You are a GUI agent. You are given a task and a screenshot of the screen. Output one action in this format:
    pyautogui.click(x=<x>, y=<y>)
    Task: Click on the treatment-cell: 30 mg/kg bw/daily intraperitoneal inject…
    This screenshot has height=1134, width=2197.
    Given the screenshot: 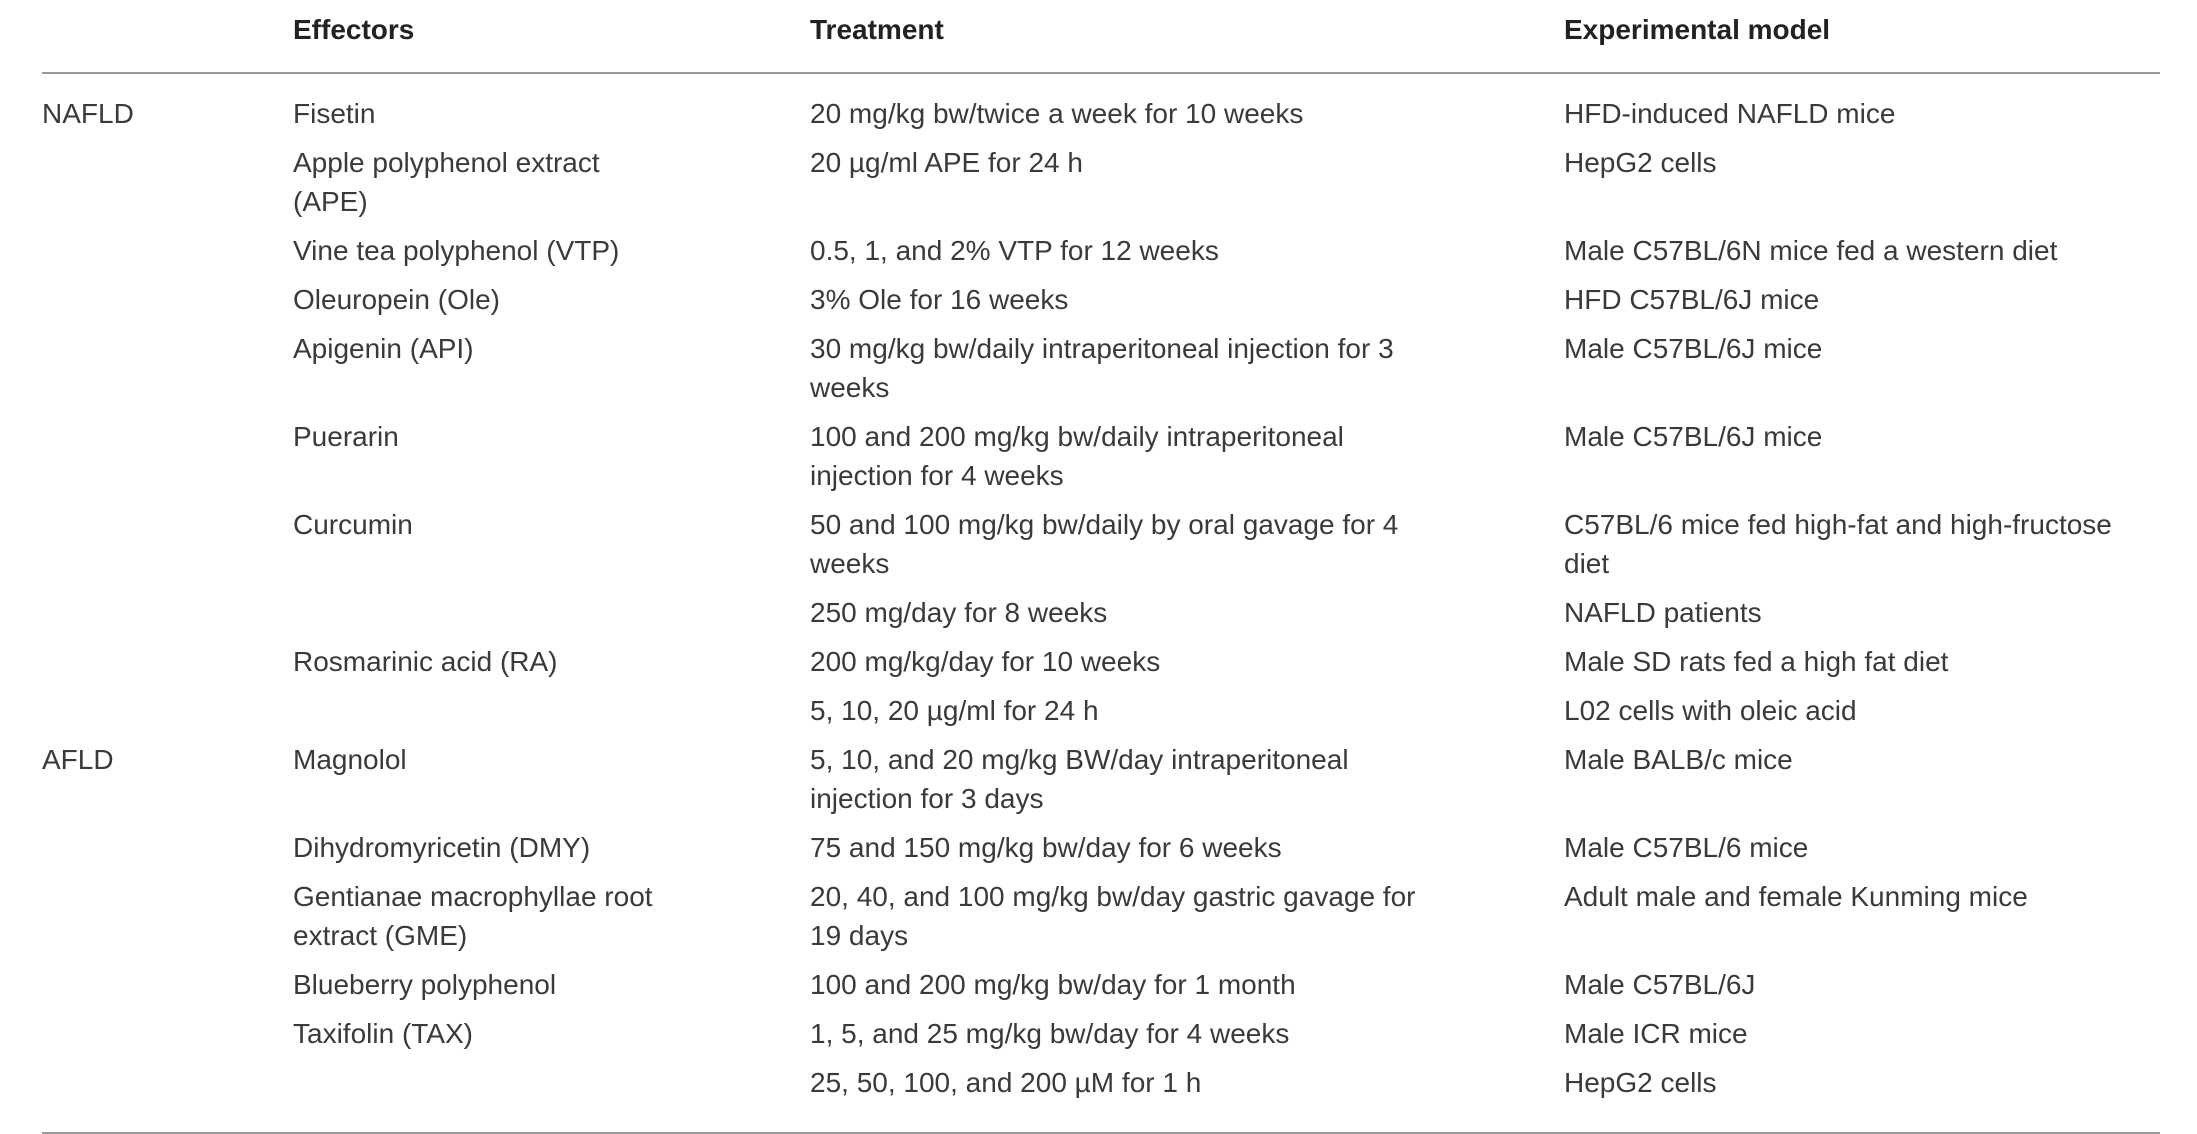 What is the action you would take?
    pyautogui.click(x=1102, y=368)
    